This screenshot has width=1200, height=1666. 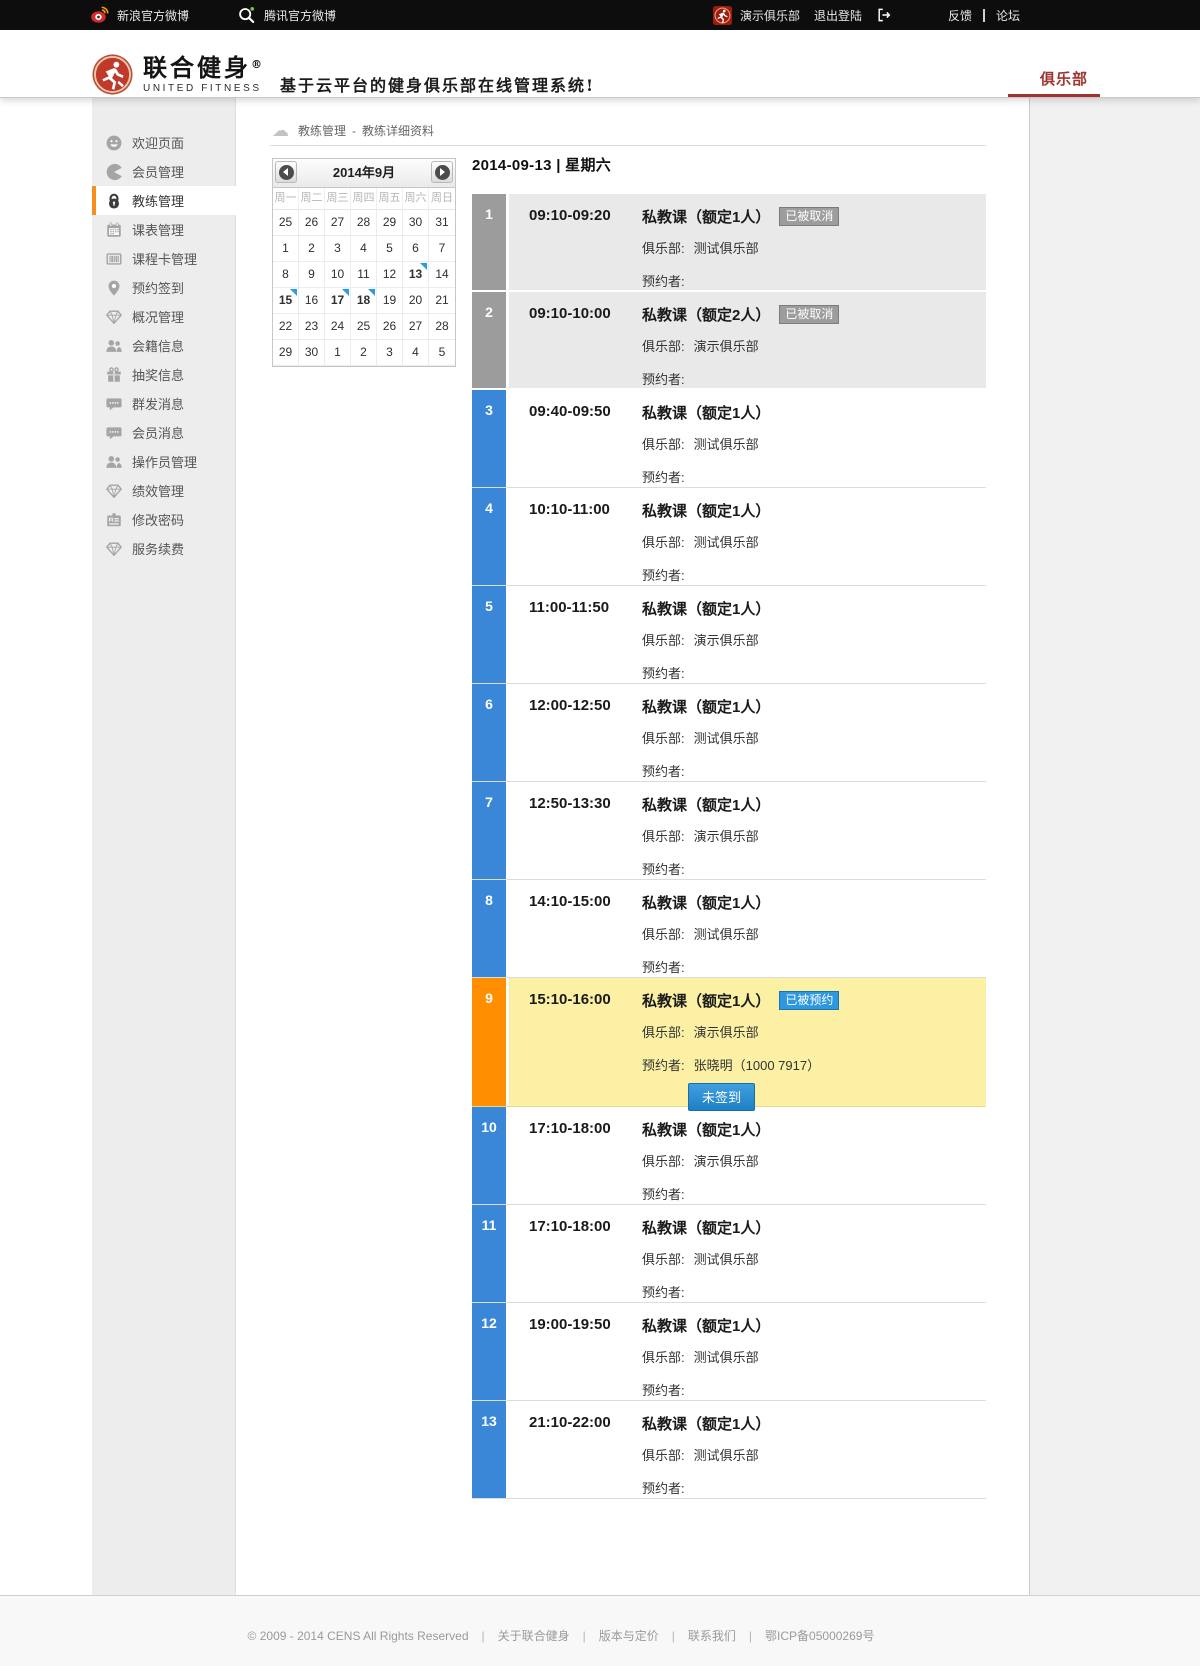 What do you see at coordinates (442, 223) in the screenshot?
I see `calendar-day: 31` at bounding box center [442, 223].